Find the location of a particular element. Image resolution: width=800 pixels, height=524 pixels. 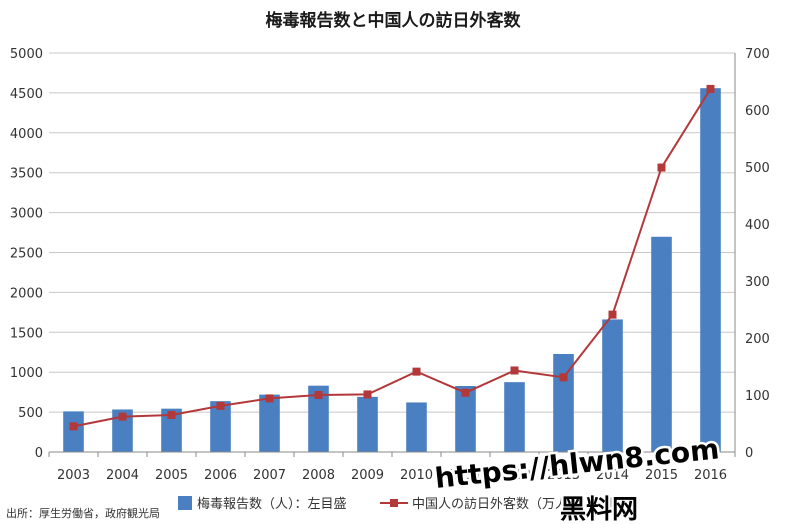

left-tick-label: 2000 is located at coordinates (26, 293).